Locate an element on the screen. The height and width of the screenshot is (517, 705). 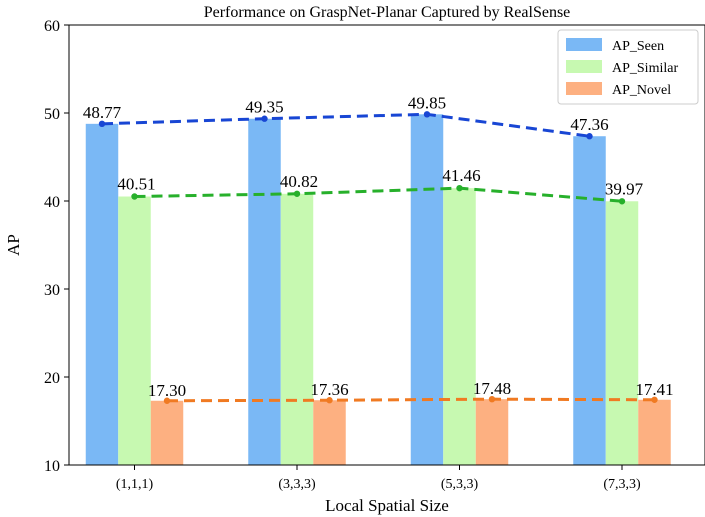
legend-swatch-ap-seen is located at coordinates (584, 44).